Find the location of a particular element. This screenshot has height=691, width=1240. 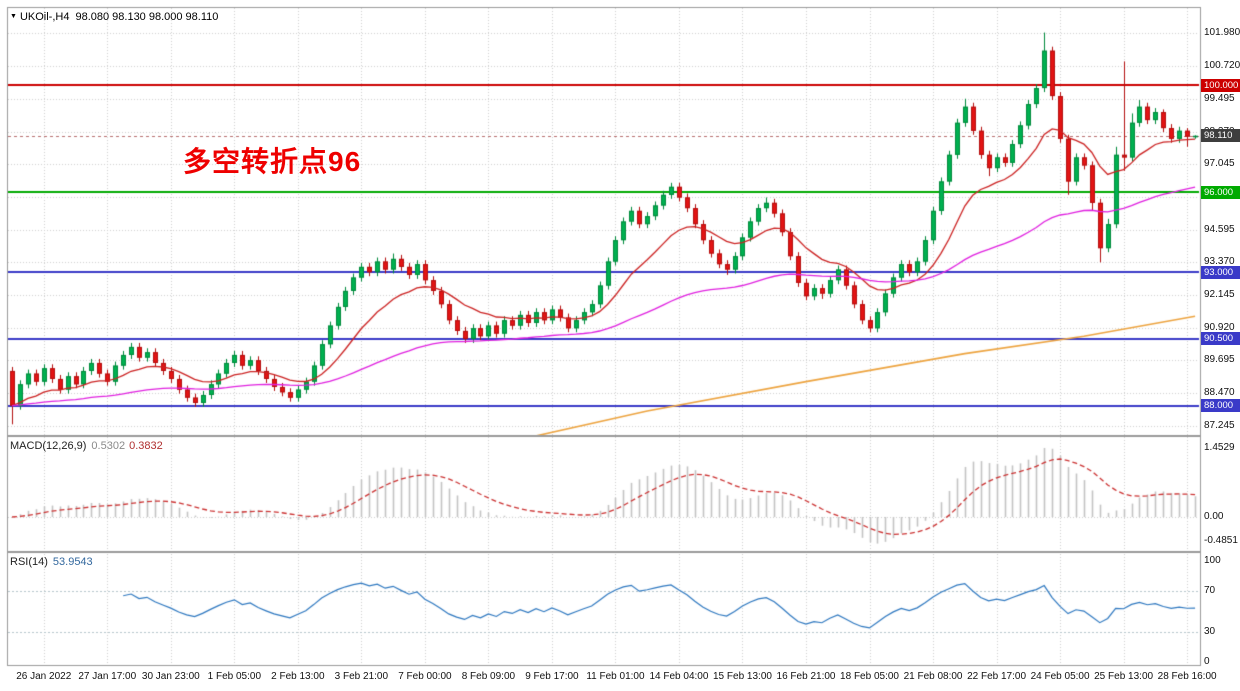

bid-price-badge: 98.110 is located at coordinates (1220, 136).